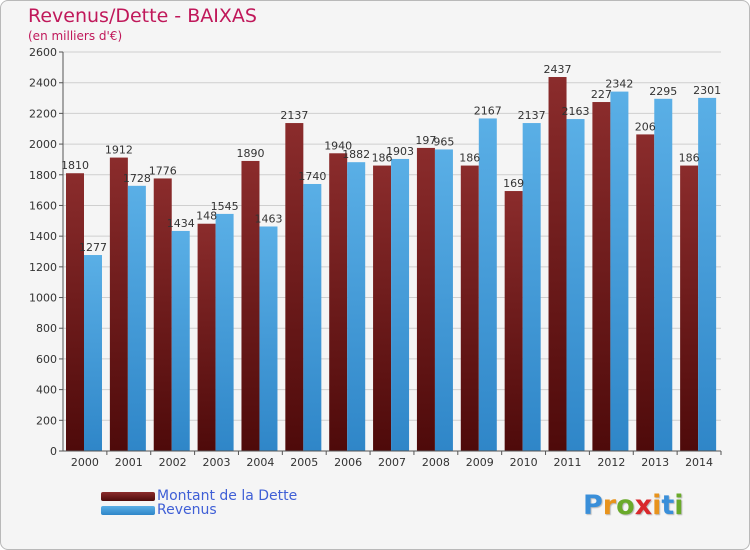  I want to click on data-label-debt-2003: 148, so click(206, 216).